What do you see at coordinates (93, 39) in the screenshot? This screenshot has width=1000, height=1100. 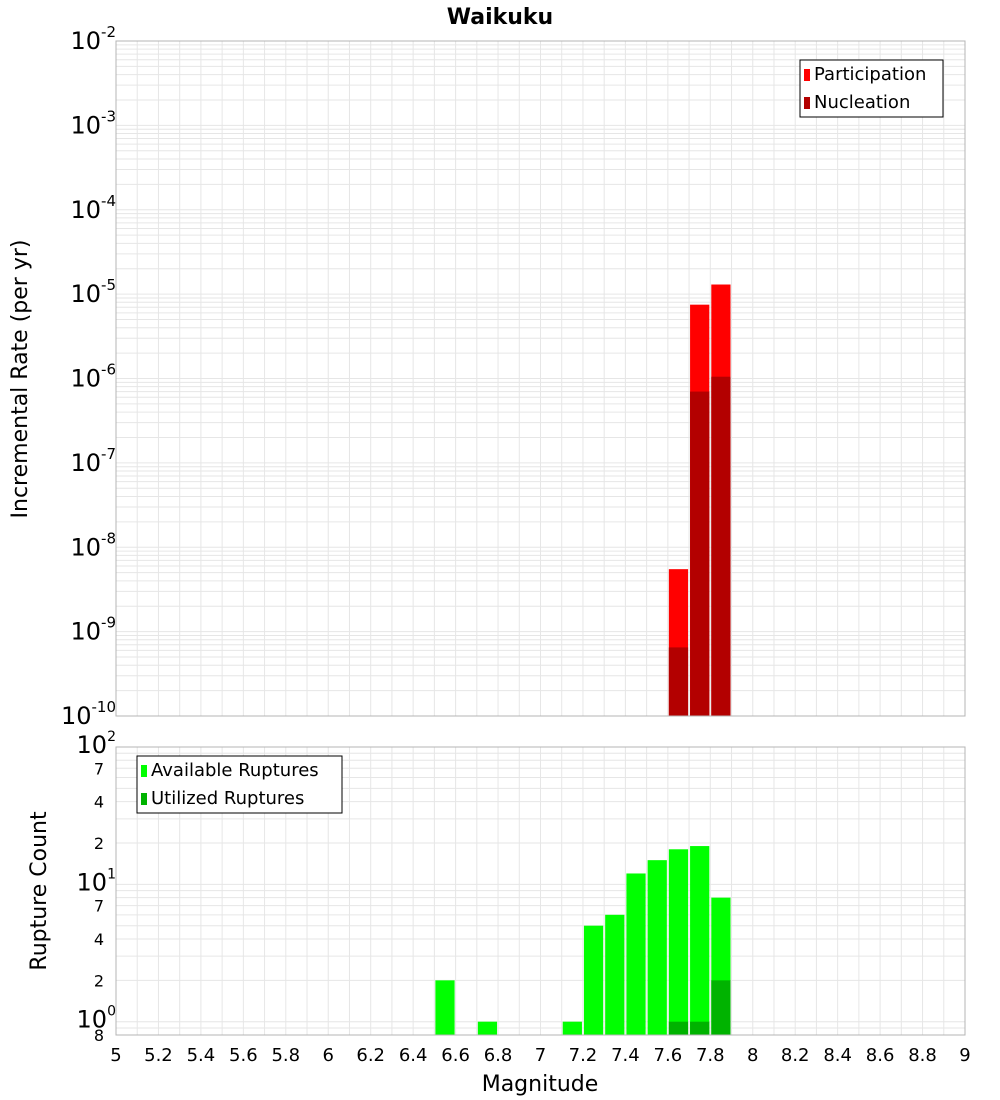 I see `y-tick-label: 10⁻²` at bounding box center [93, 39].